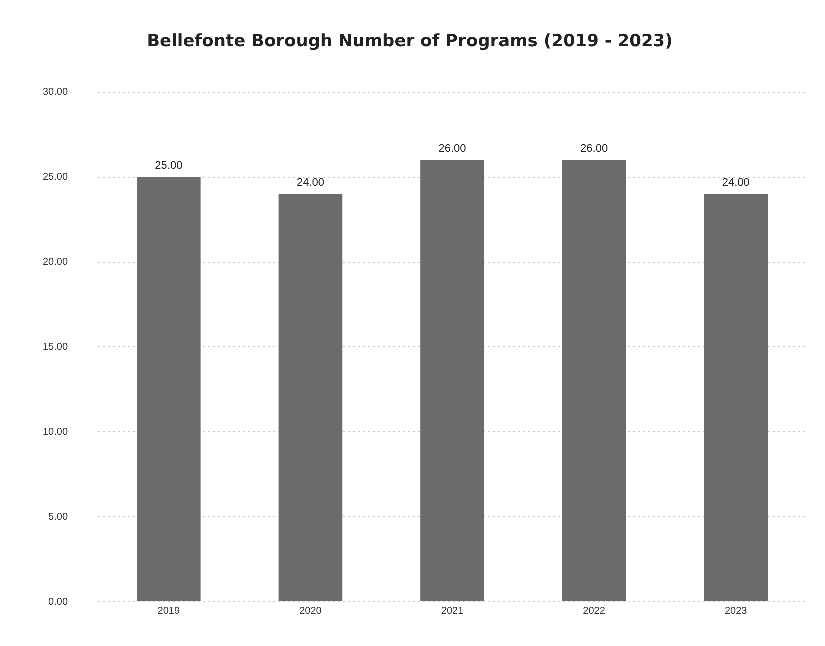  Describe the element at coordinates (169, 611) in the screenshot. I see `x-tick-label: 2019` at that location.